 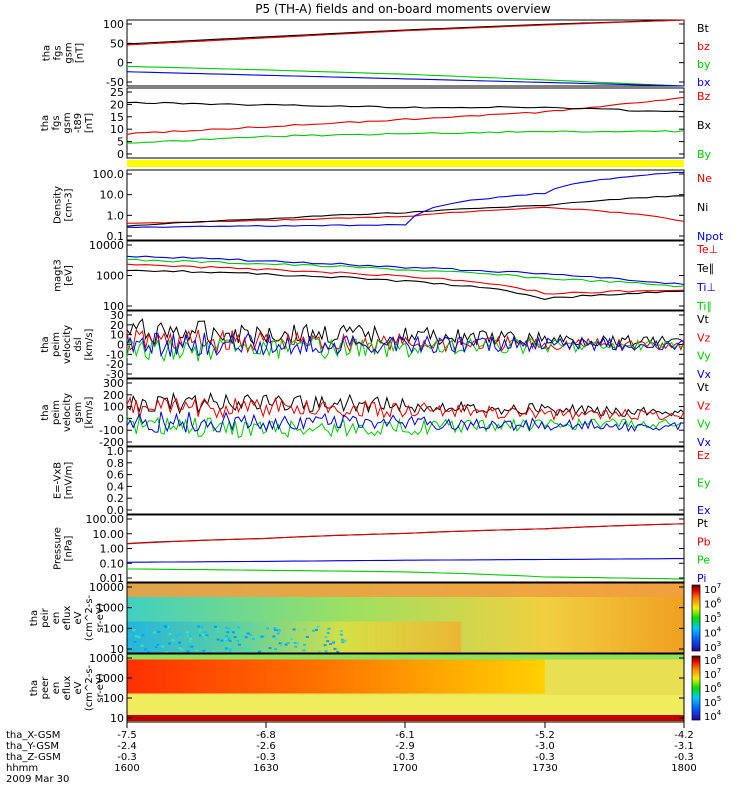 I want to click on y-axis-label: [nPa], so click(x=69, y=548).